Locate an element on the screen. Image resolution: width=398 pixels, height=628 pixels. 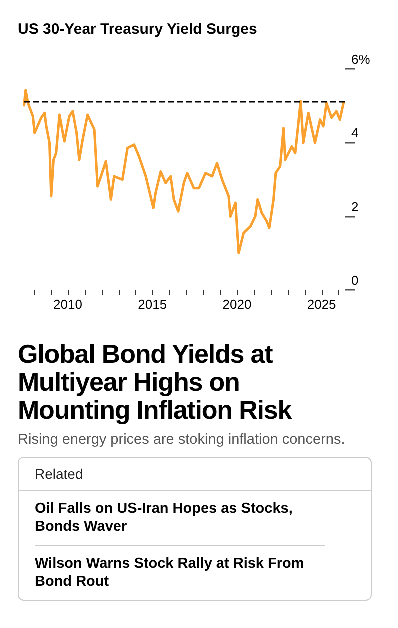
x-tick-label: 2020 is located at coordinates (237, 304).